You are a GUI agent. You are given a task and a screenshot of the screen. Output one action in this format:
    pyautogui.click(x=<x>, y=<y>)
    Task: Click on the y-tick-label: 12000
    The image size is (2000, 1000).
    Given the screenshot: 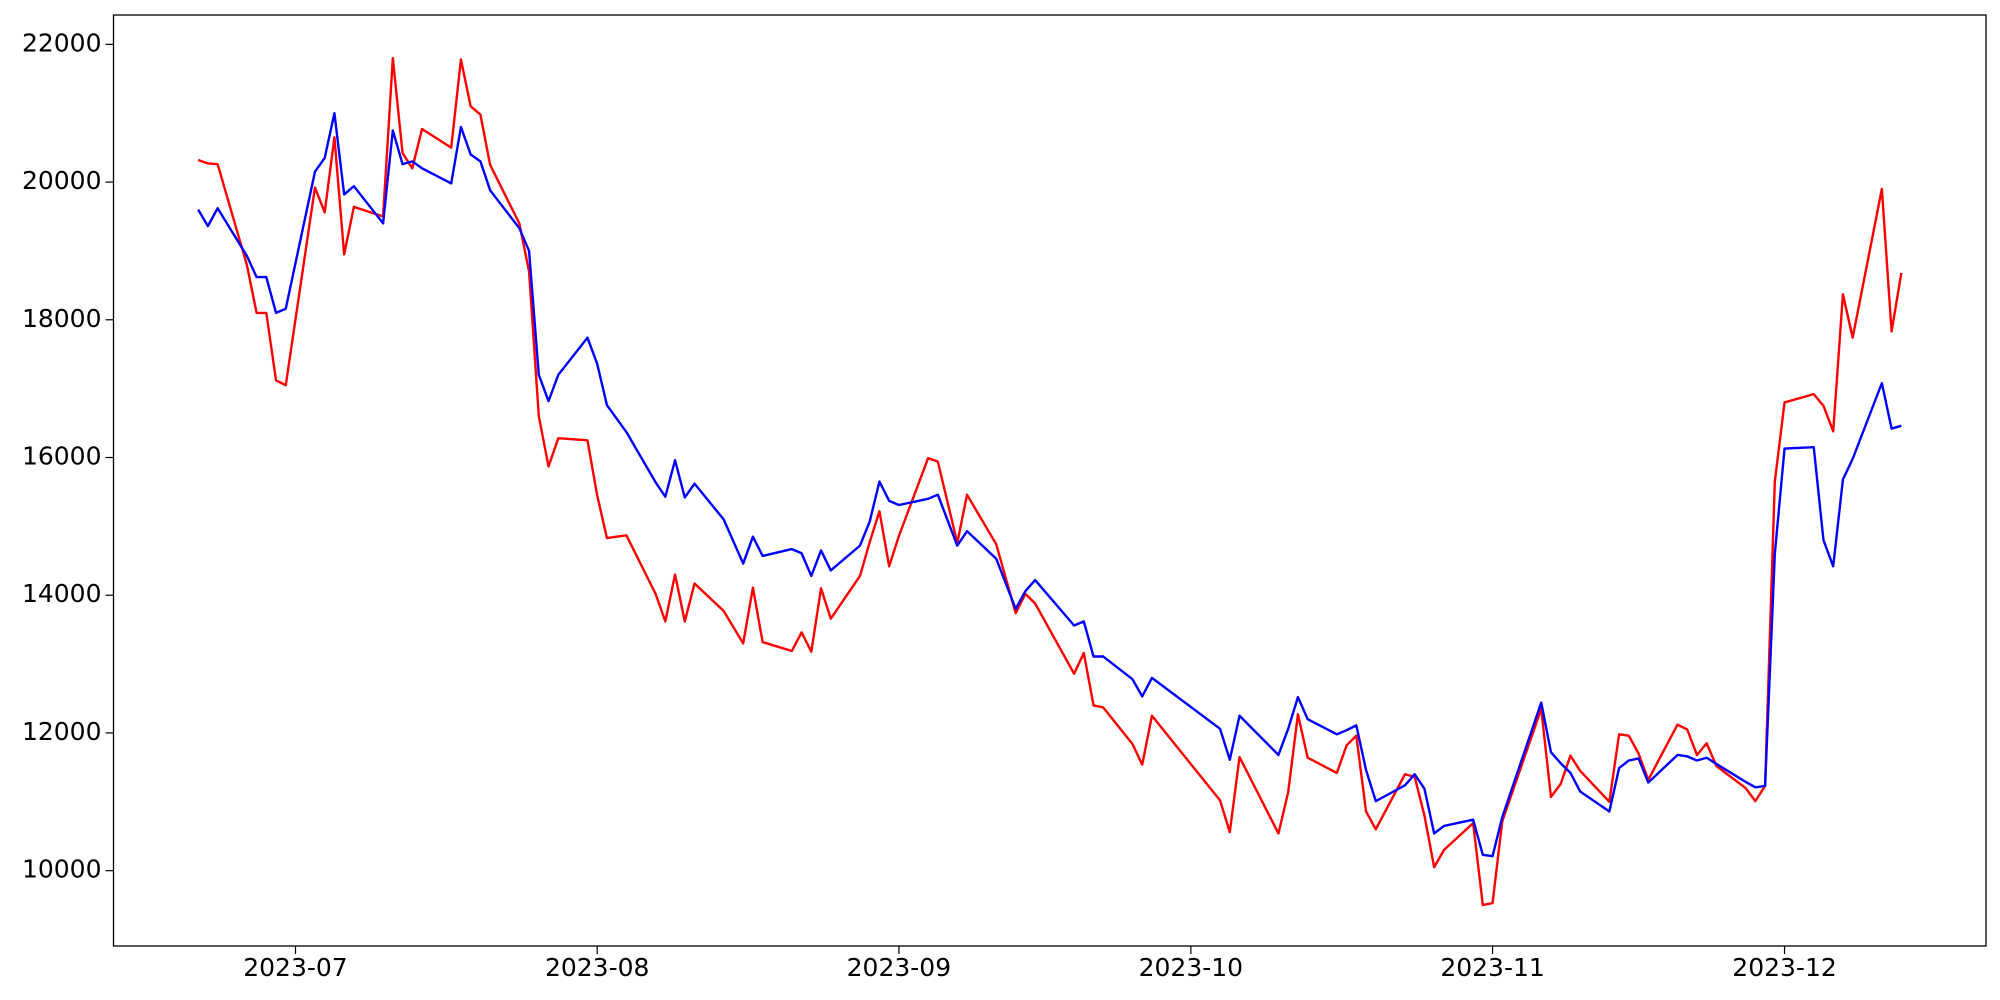 What is the action you would take?
    pyautogui.click(x=62, y=731)
    